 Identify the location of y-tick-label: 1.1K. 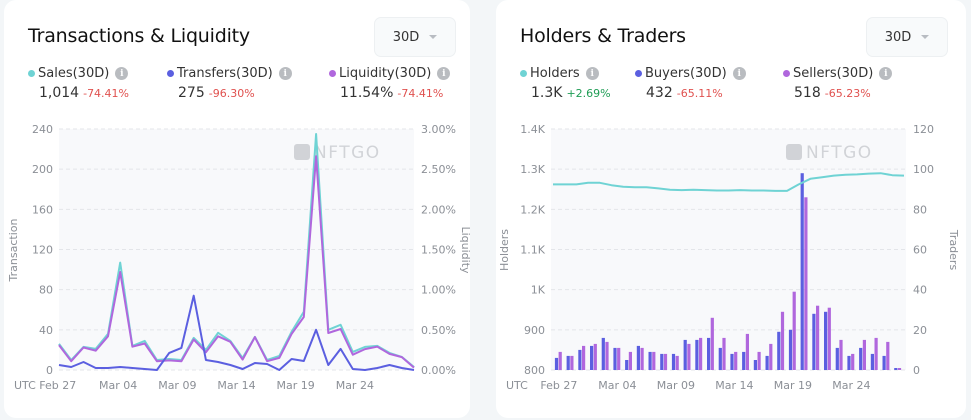
(532, 250).